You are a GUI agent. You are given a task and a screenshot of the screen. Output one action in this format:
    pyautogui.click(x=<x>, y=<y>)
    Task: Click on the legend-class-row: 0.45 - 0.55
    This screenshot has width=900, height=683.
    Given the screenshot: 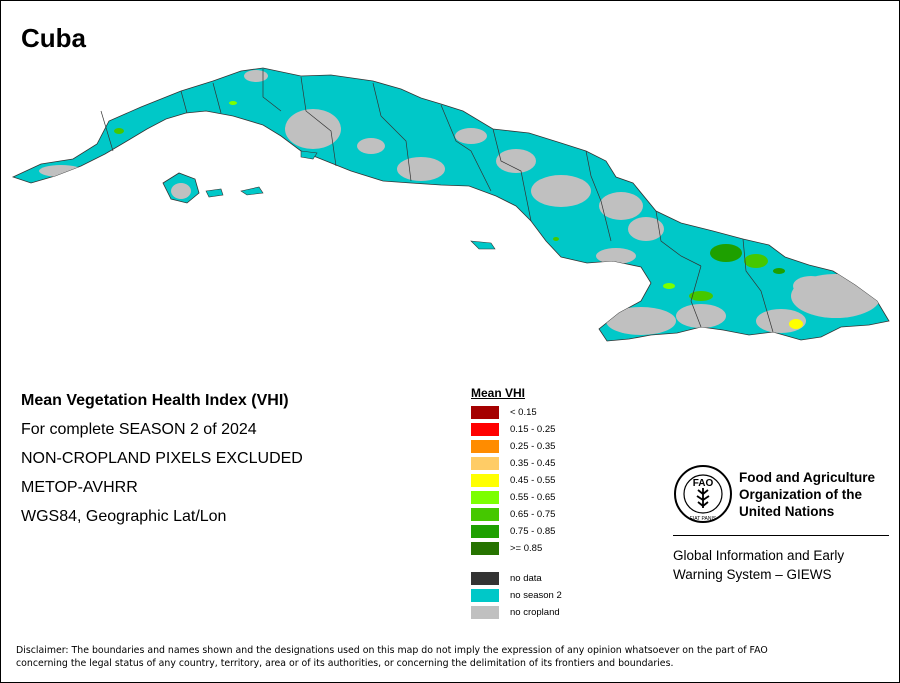 What is the action you would take?
    pyautogui.click(x=516, y=480)
    